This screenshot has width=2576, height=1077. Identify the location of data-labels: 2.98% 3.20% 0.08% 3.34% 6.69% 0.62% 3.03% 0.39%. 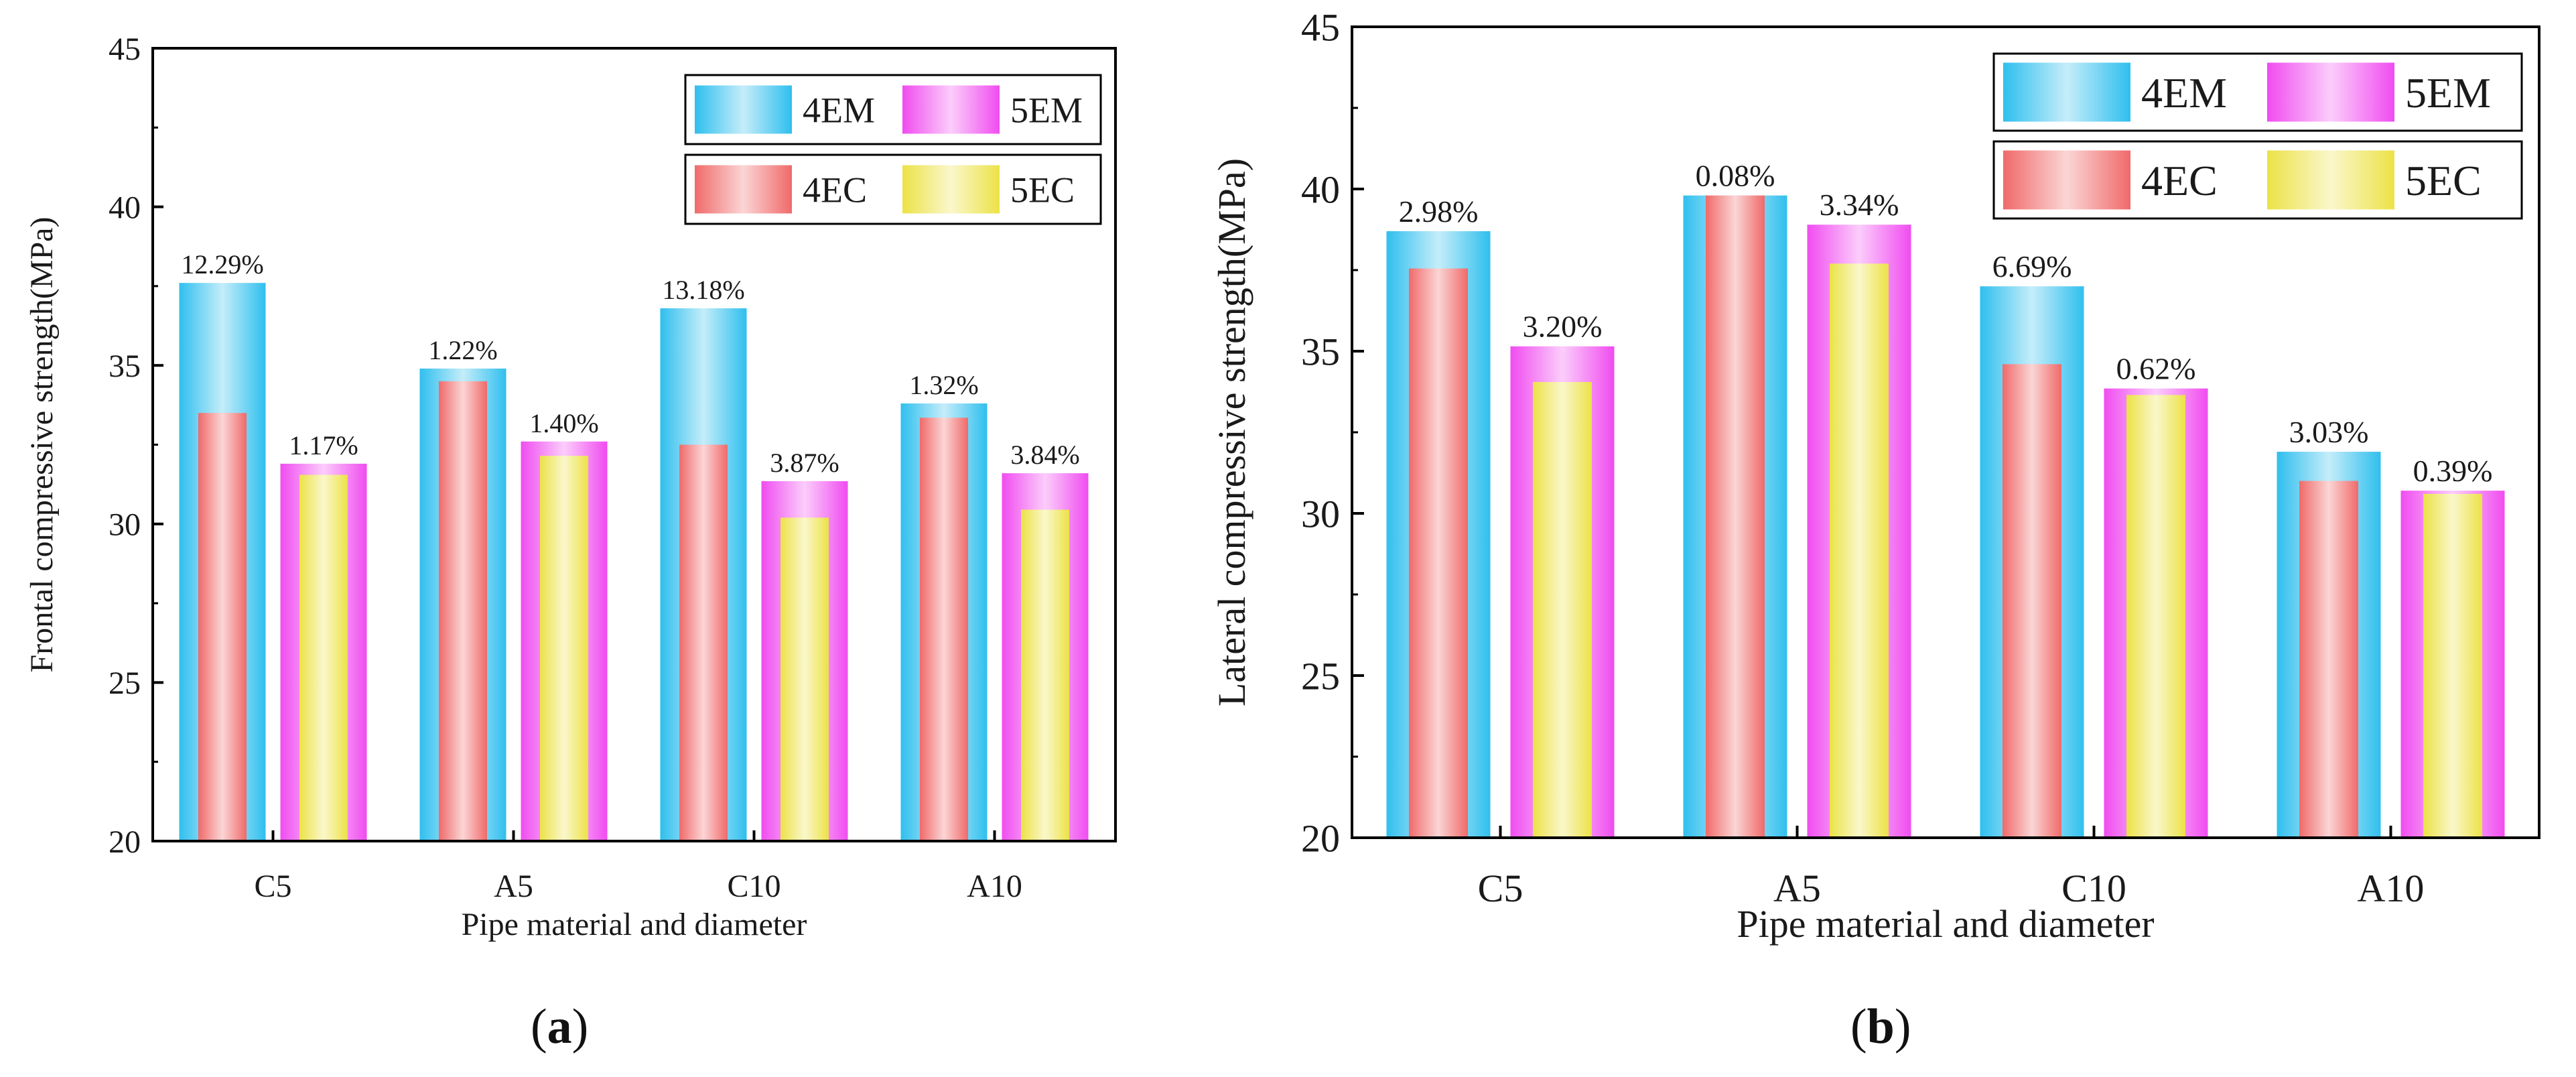
(1946, 323).